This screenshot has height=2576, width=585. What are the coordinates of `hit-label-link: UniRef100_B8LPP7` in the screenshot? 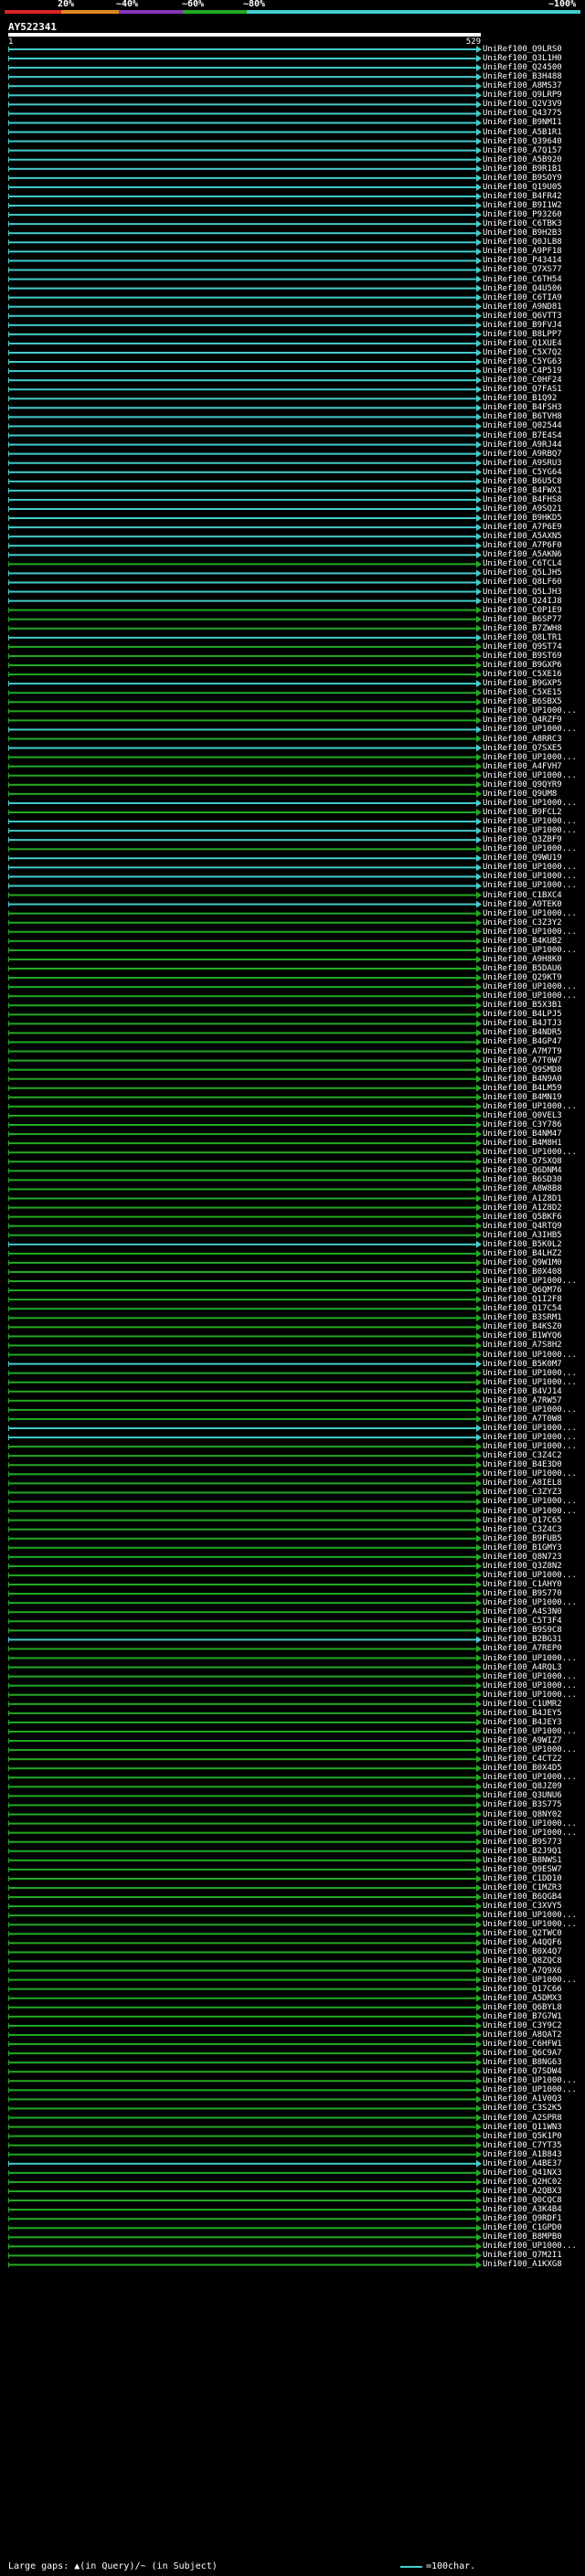 It's located at (522, 334).